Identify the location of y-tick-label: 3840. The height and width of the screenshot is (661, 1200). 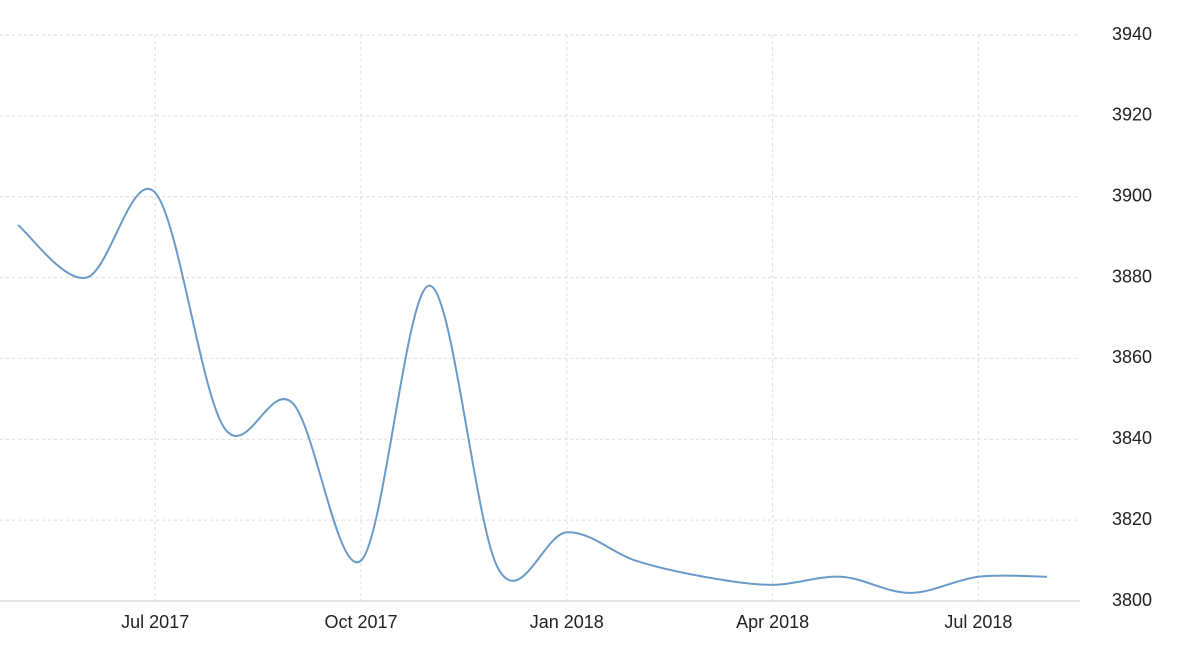
(1132, 438).